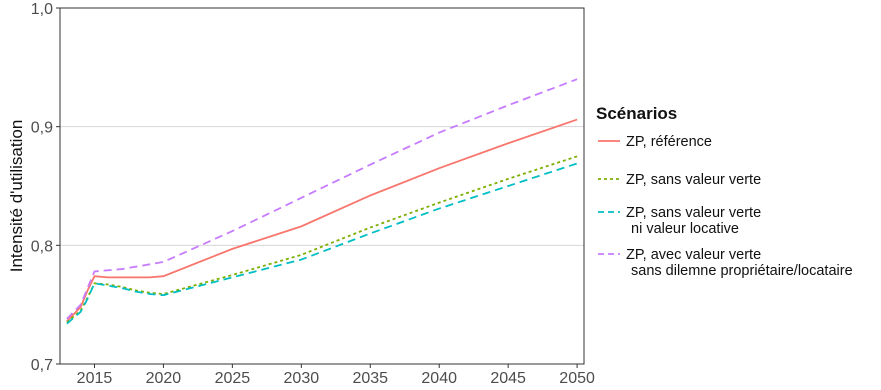  Describe the element at coordinates (164, 377) in the screenshot. I see `x-tick-label: 2020` at that location.